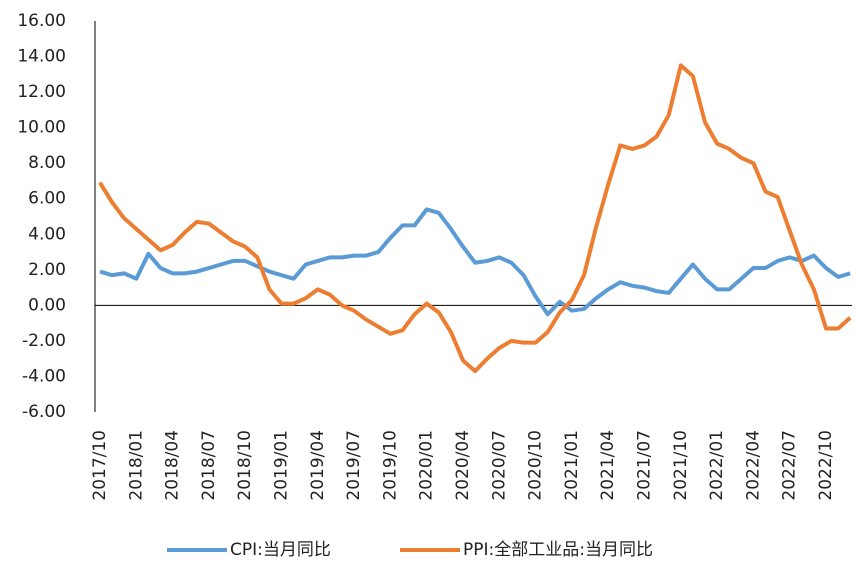 This screenshot has height=565, width=856. What do you see at coordinates (41, 92) in the screenshot?
I see `y-tick-label: 12.00` at bounding box center [41, 92].